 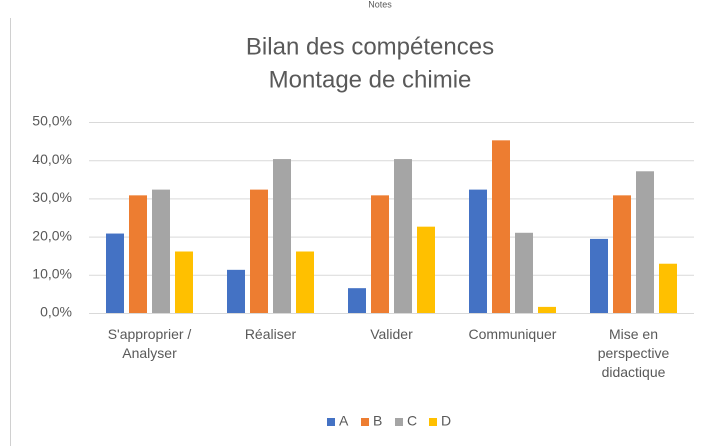 I want to click on x-tick-label: Réaliser, so click(x=270, y=334).